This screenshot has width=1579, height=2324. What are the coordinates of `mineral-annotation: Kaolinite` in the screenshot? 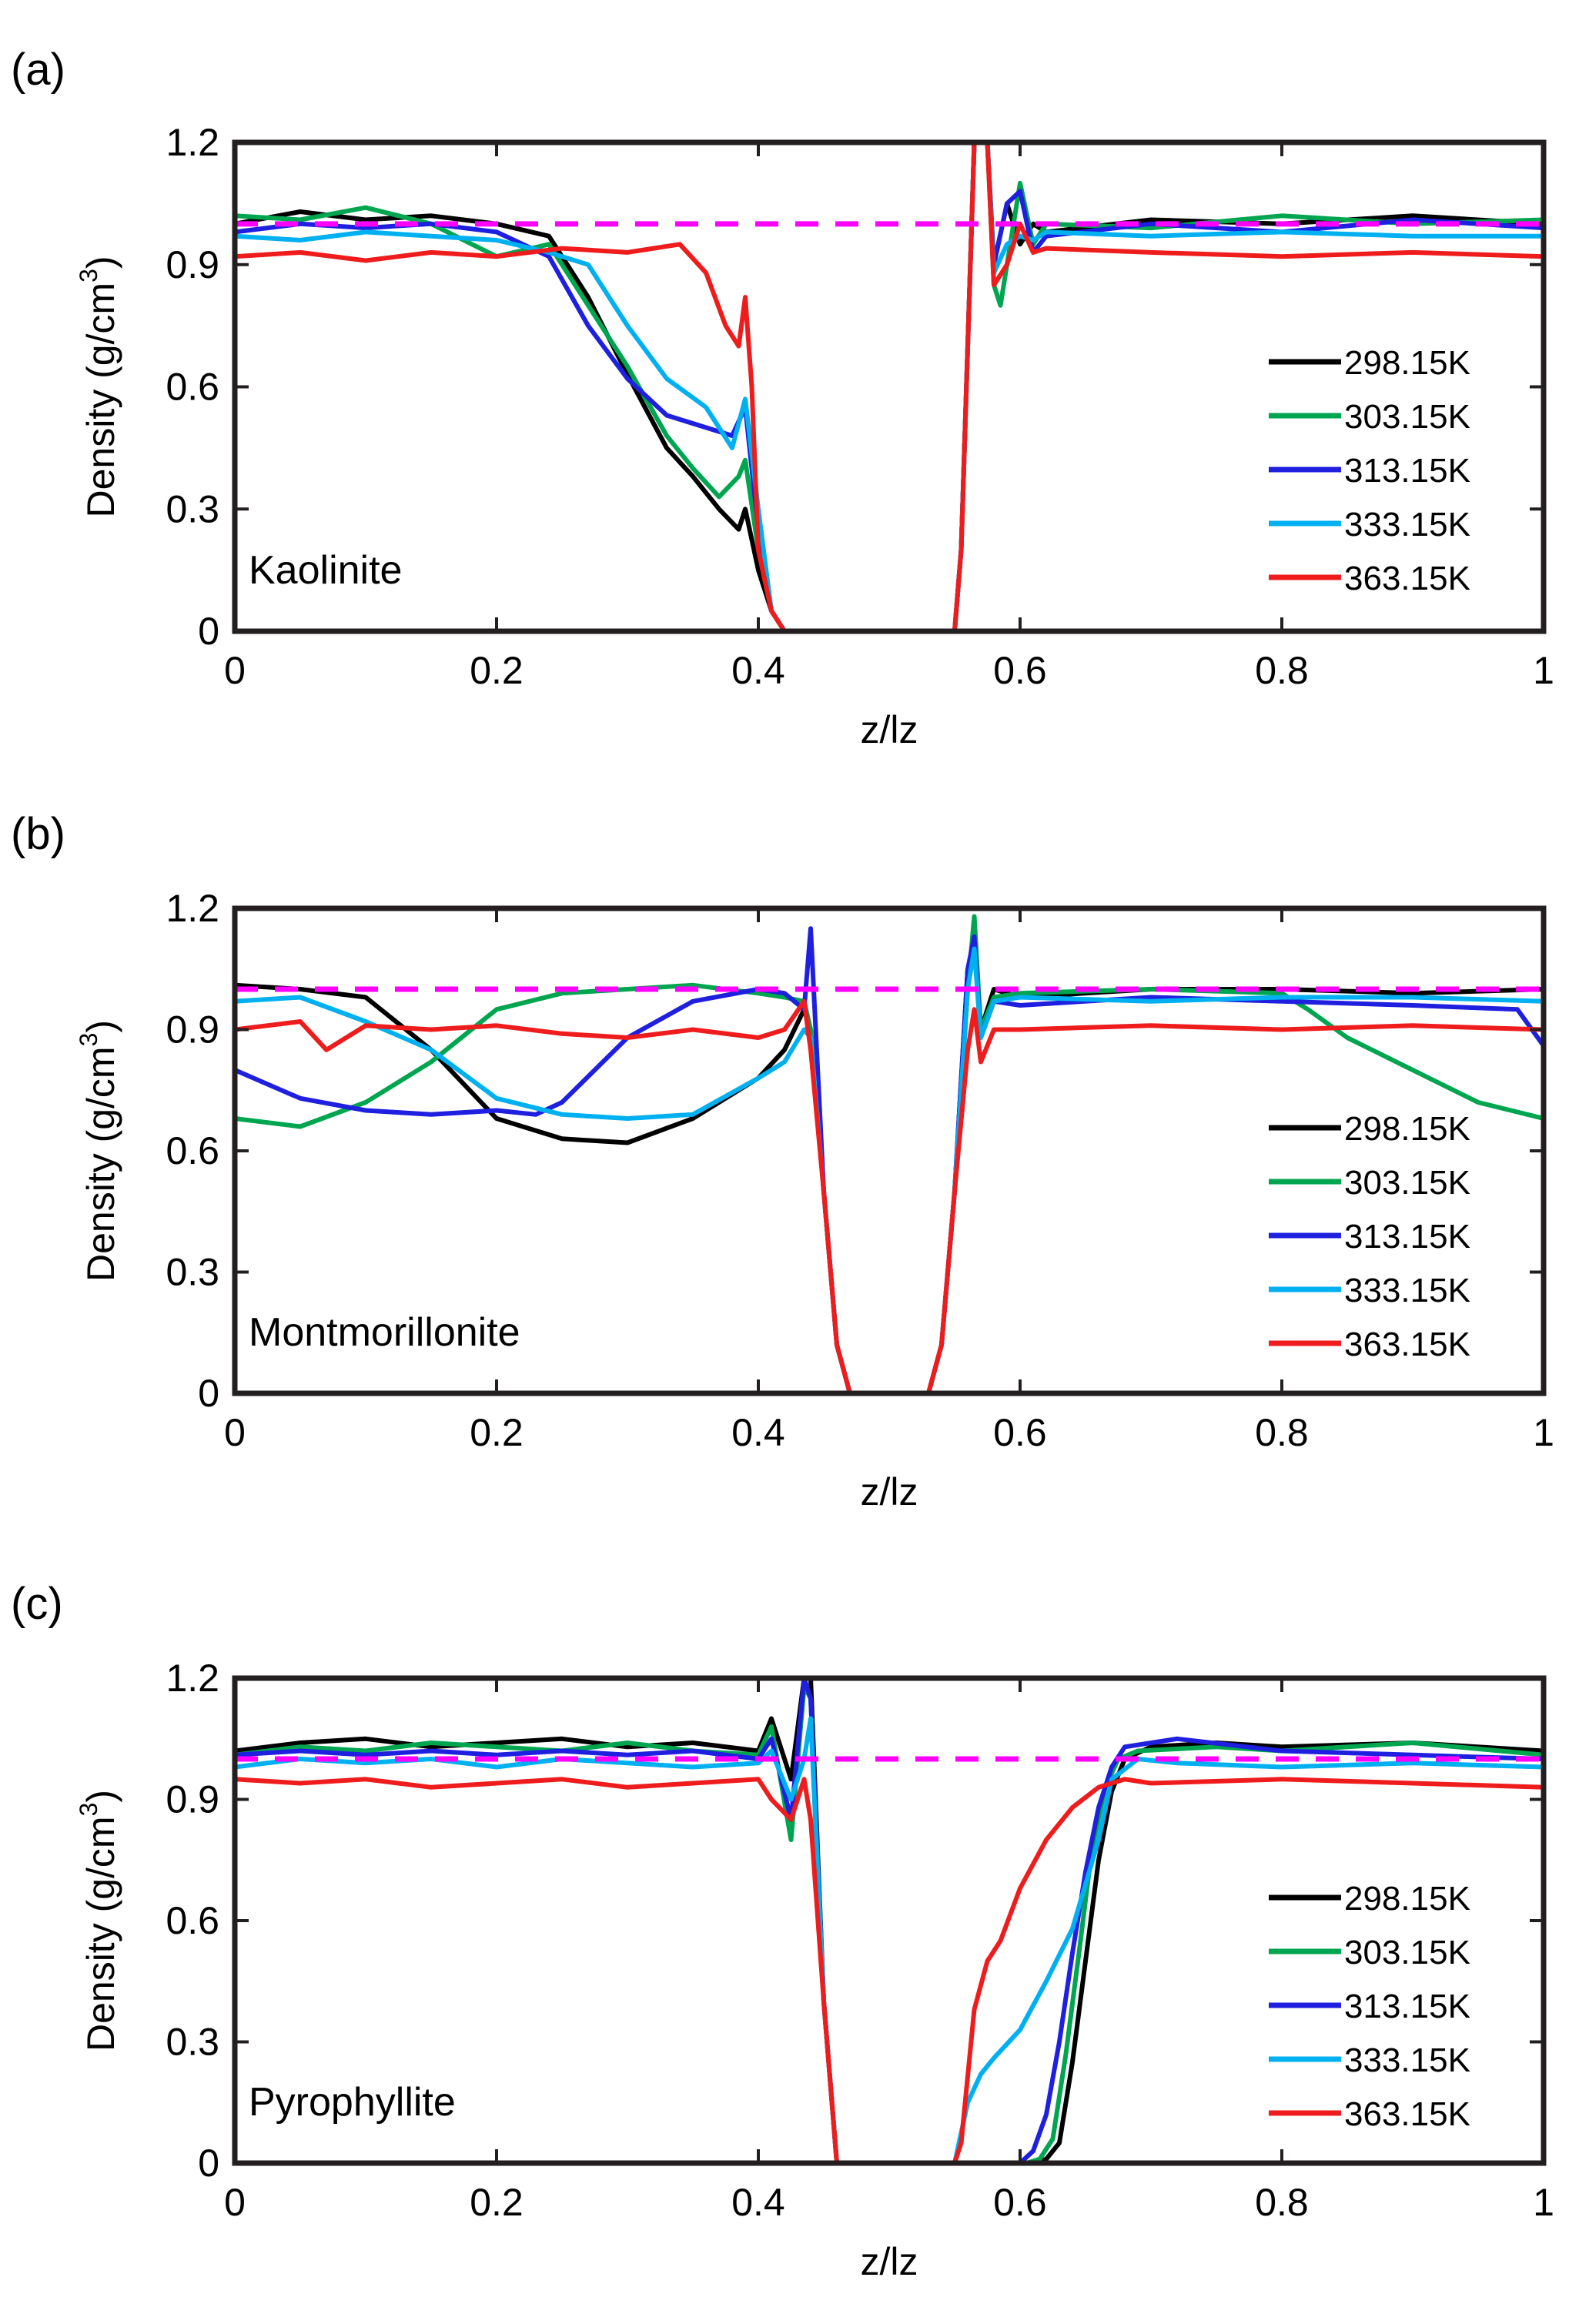 It's located at (325, 570).